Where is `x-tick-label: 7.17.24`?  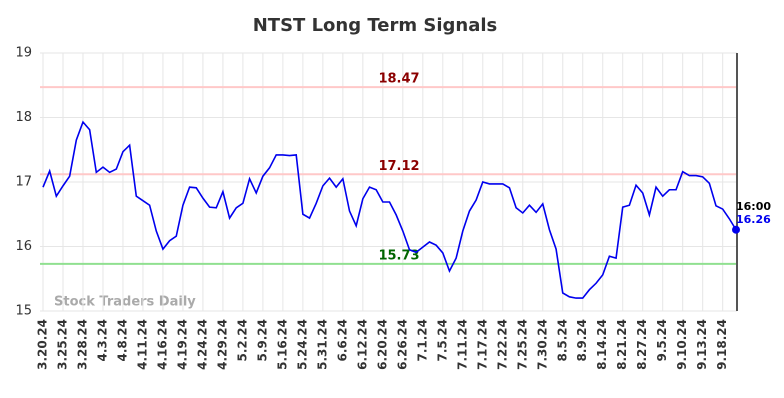 x-tick-label: 7.17.24 is located at coordinates (482, 344).